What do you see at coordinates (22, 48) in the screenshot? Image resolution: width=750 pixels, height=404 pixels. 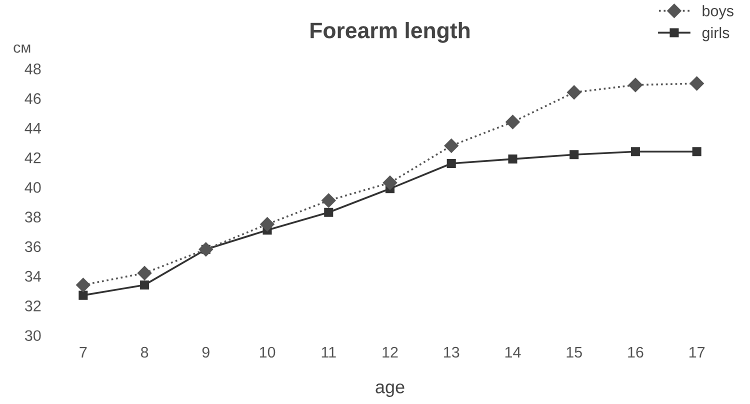 I see `y-axis-title: см` at bounding box center [22, 48].